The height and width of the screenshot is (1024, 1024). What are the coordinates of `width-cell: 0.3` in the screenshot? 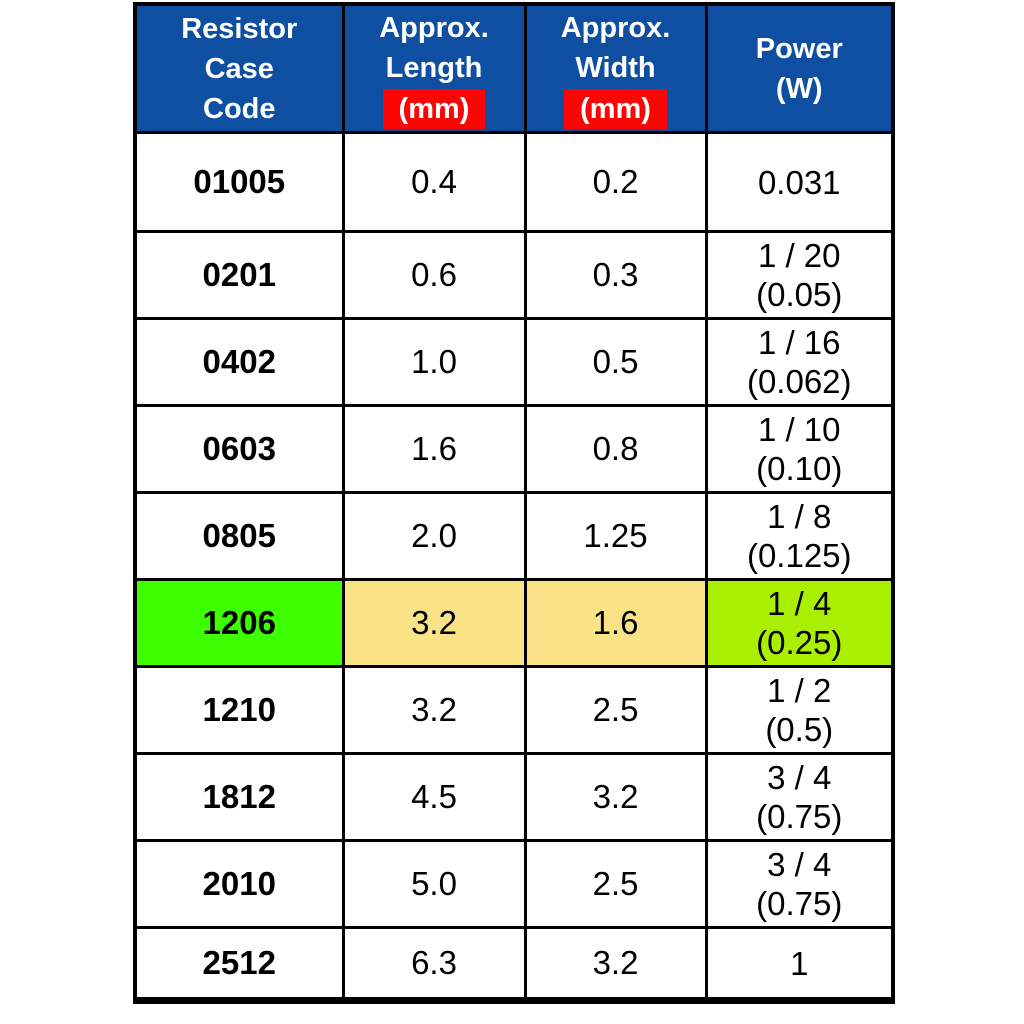 It's located at (615, 275).